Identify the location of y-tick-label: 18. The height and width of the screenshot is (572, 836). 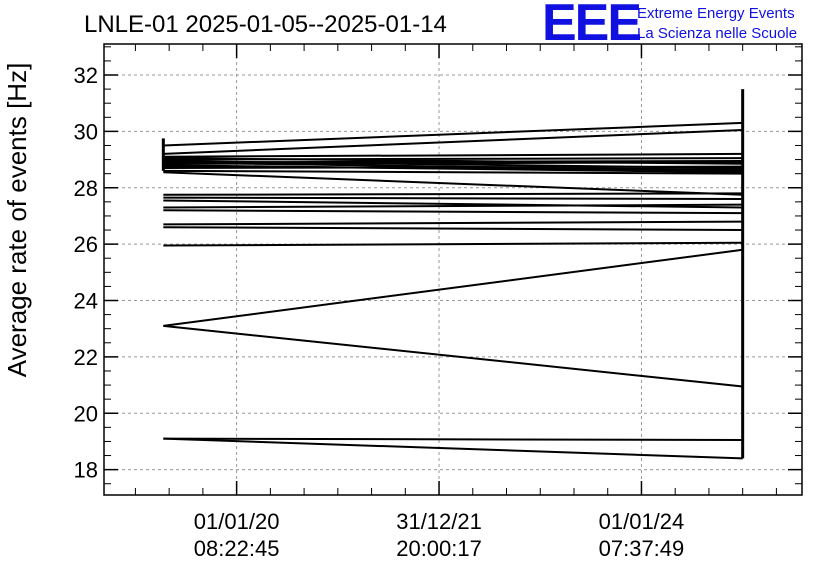
(86, 470).